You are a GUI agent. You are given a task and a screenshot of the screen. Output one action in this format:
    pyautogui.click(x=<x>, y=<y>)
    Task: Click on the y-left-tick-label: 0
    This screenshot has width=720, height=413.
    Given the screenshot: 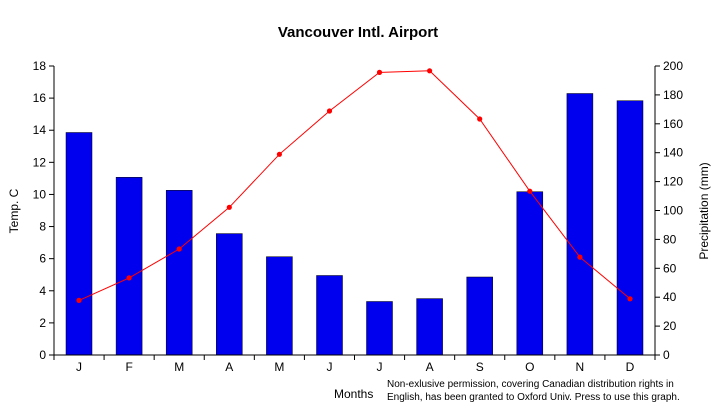 What is the action you would take?
    pyautogui.click(x=42, y=355)
    